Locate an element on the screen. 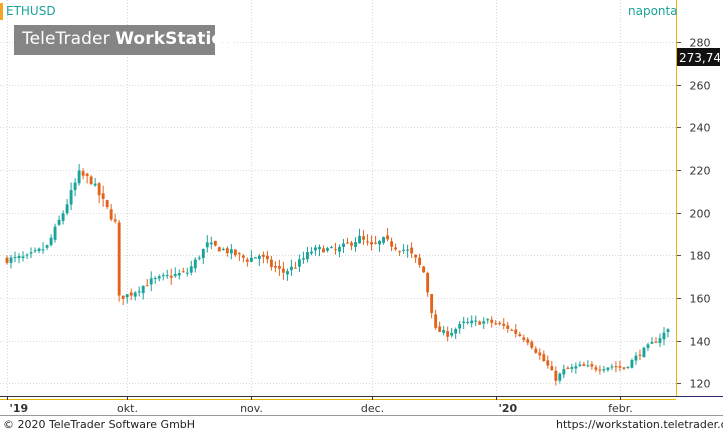 The image size is (723, 435). y-axis: 120 140 160 180 200 220 240 260 280 is located at coordinates (694, 214).